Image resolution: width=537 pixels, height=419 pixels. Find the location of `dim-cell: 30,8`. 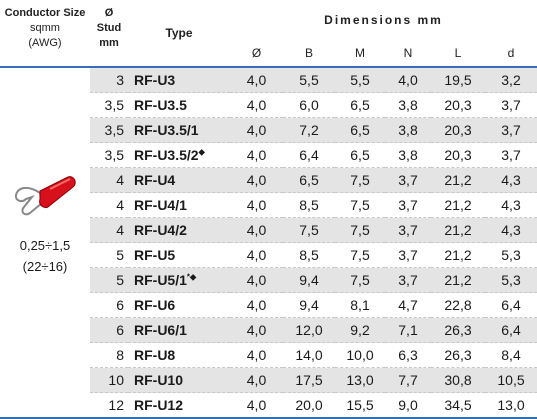

dim-cell: 30,8 is located at coordinates (458, 380).